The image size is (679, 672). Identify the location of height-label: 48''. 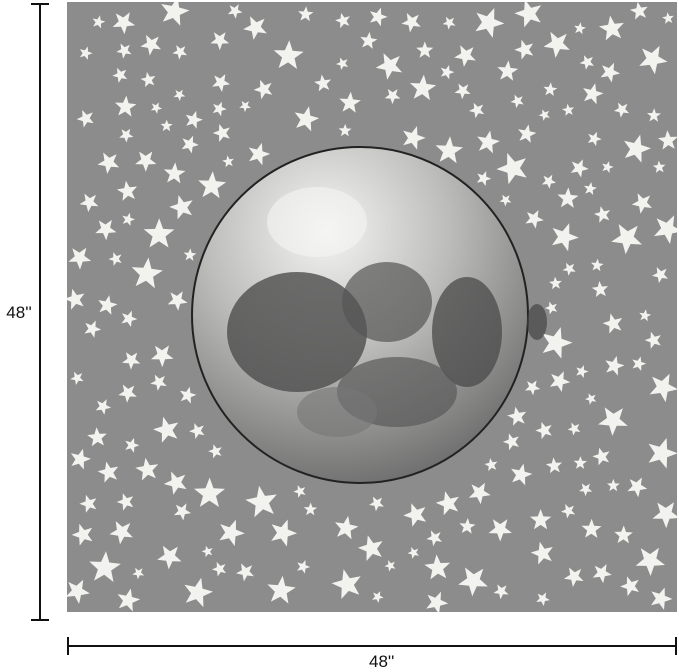
(19, 313).